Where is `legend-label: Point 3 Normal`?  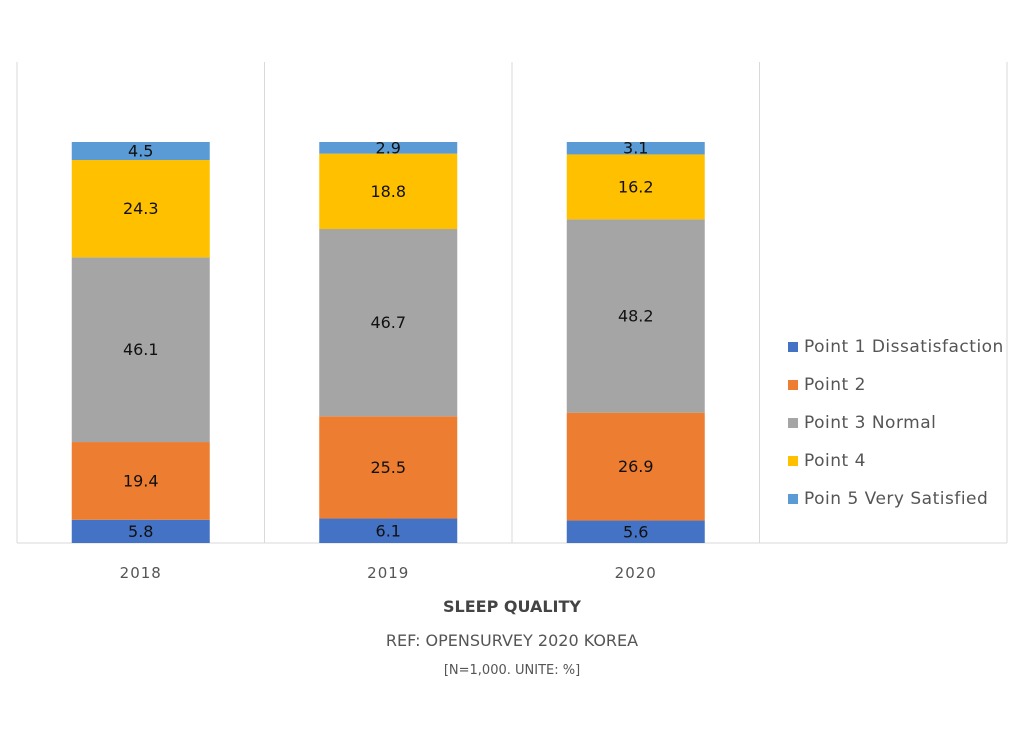 legend-label: Point 3 Normal is located at coordinates (870, 423).